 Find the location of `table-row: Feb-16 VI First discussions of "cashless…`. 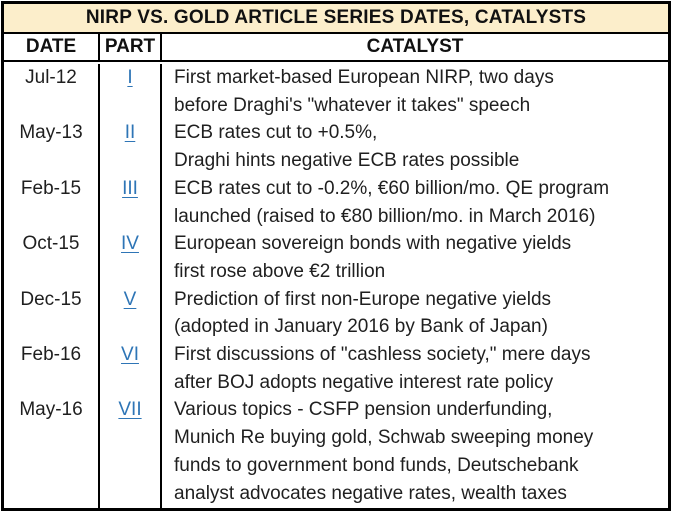

table-row: Feb-16 VI First discussions of "cashless… is located at coordinates (336, 369).